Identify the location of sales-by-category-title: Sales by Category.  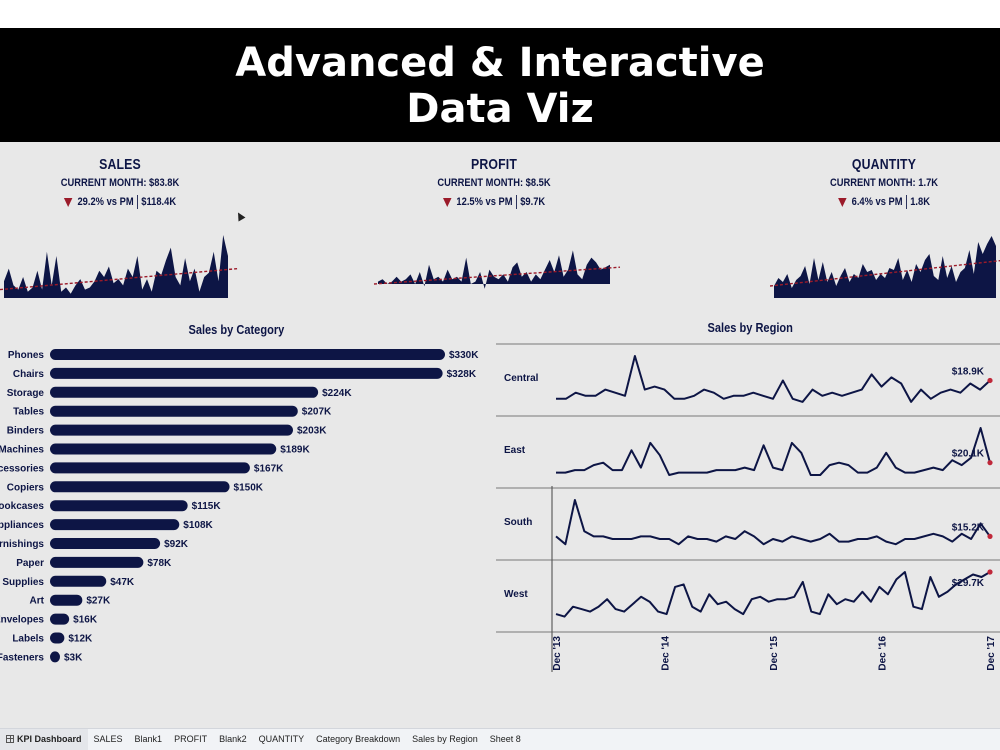
(236, 329).